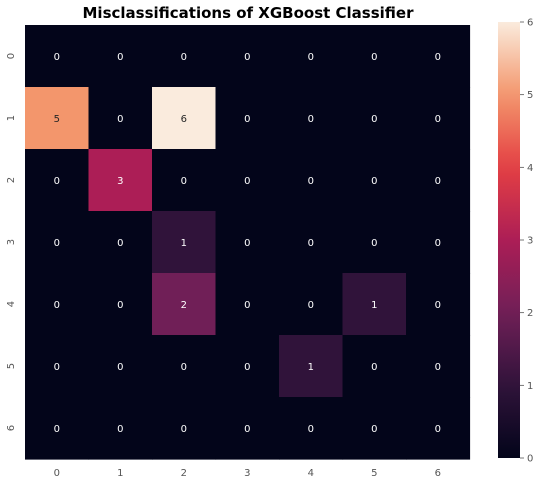  I want to click on x-tick-label: 1, so click(120, 473).